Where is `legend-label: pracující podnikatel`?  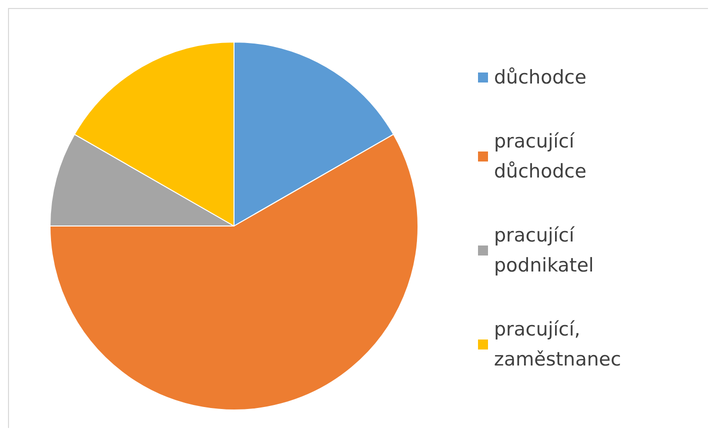
legend-label: pracující podnikatel is located at coordinates (544, 250).